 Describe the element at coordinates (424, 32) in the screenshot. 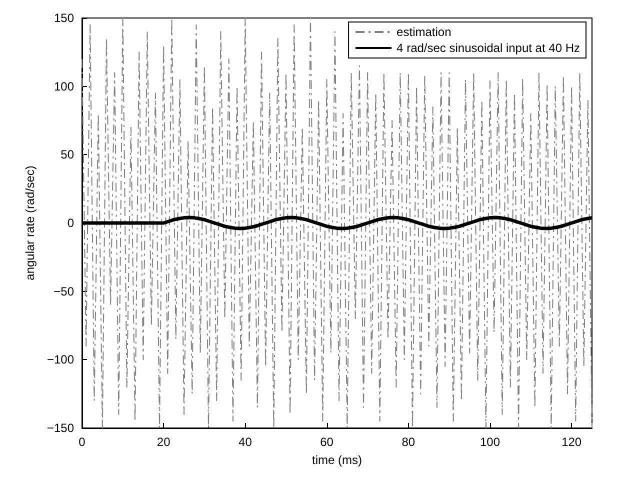

I see `legend-label: estimation` at that location.